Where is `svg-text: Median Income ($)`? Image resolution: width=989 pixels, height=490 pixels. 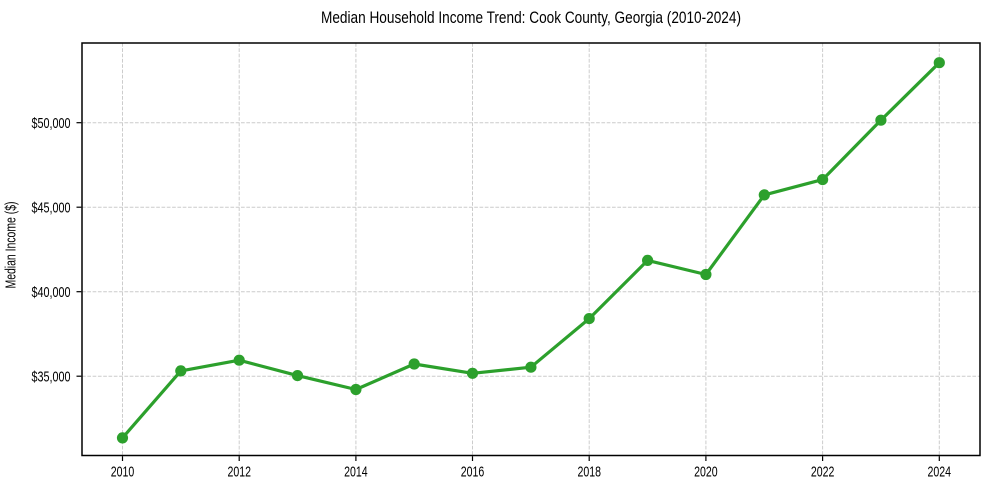
svg-text: Median Income ($) is located at coordinates (11, 245).